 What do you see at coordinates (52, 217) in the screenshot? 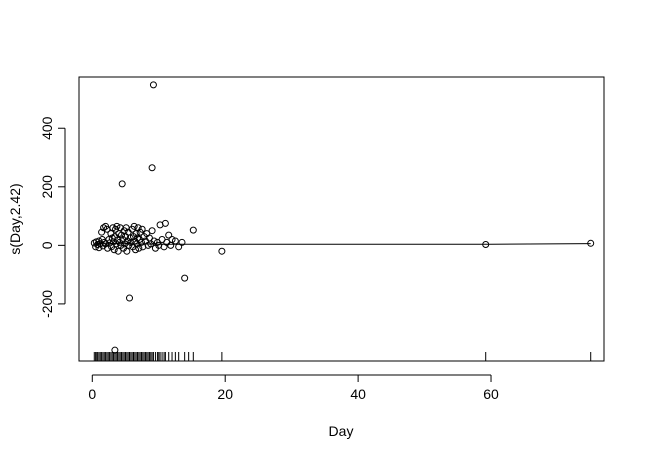
I see `y-axis: -200 0 200 400` at bounding box center [52, 217].